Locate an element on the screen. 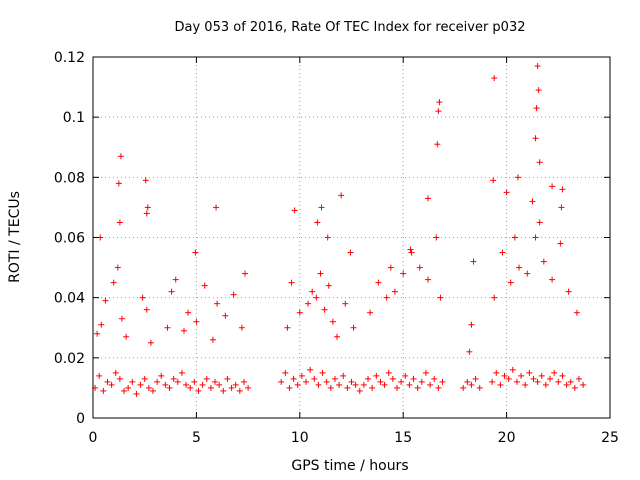 This screenshot has height=480, width=640. y-axis-label: ROTI / TECUs is located at coordinates (15, 237).